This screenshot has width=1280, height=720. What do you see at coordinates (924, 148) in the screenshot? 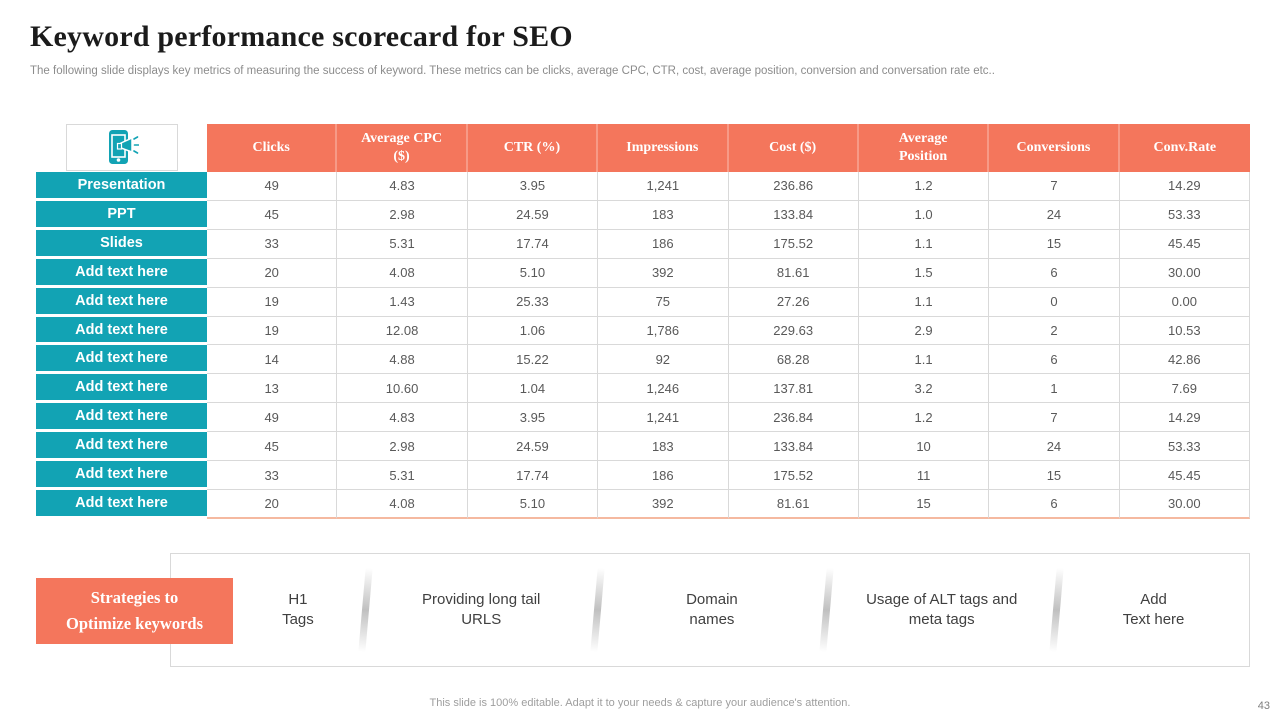
I see `column-header: Average Position` at bounding box center [924, 148].